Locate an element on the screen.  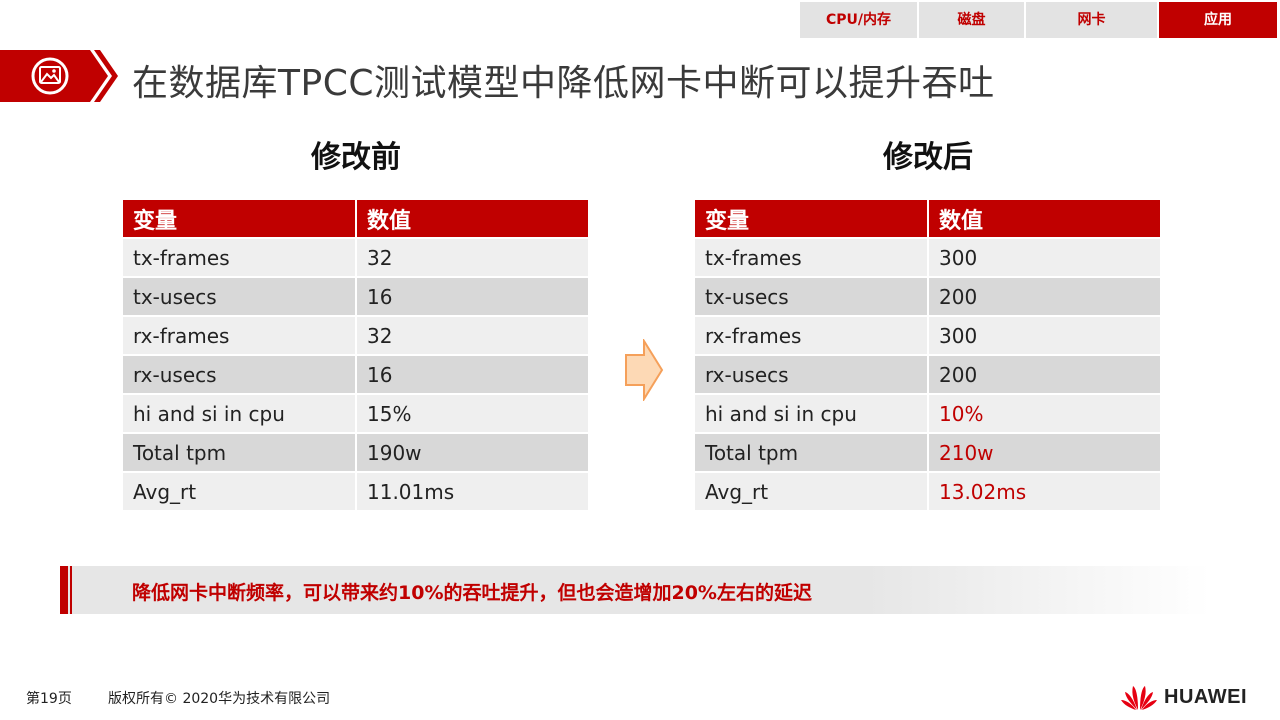
table-row: Total tpm 210w is located at coordinates (928, 451).